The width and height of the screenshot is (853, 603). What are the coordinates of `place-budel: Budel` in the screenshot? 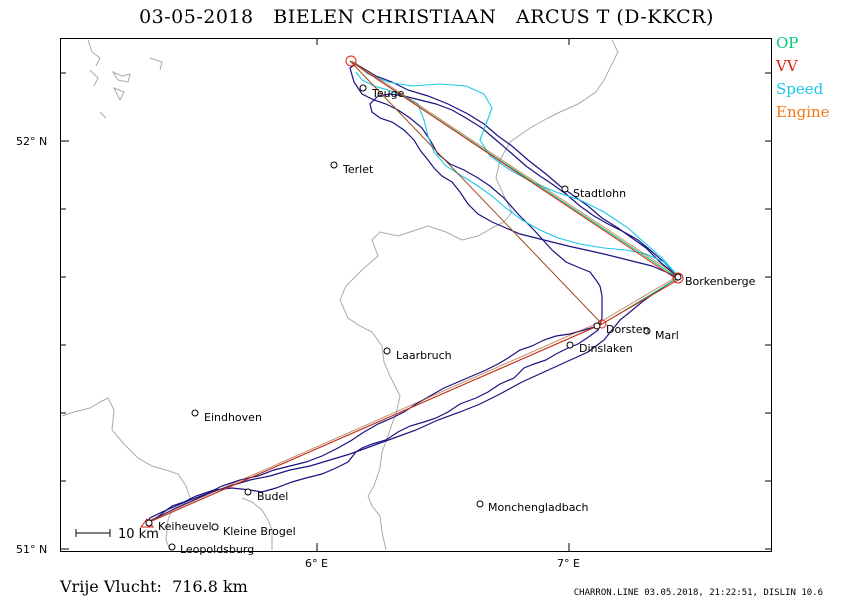 It's located at (272, 496).